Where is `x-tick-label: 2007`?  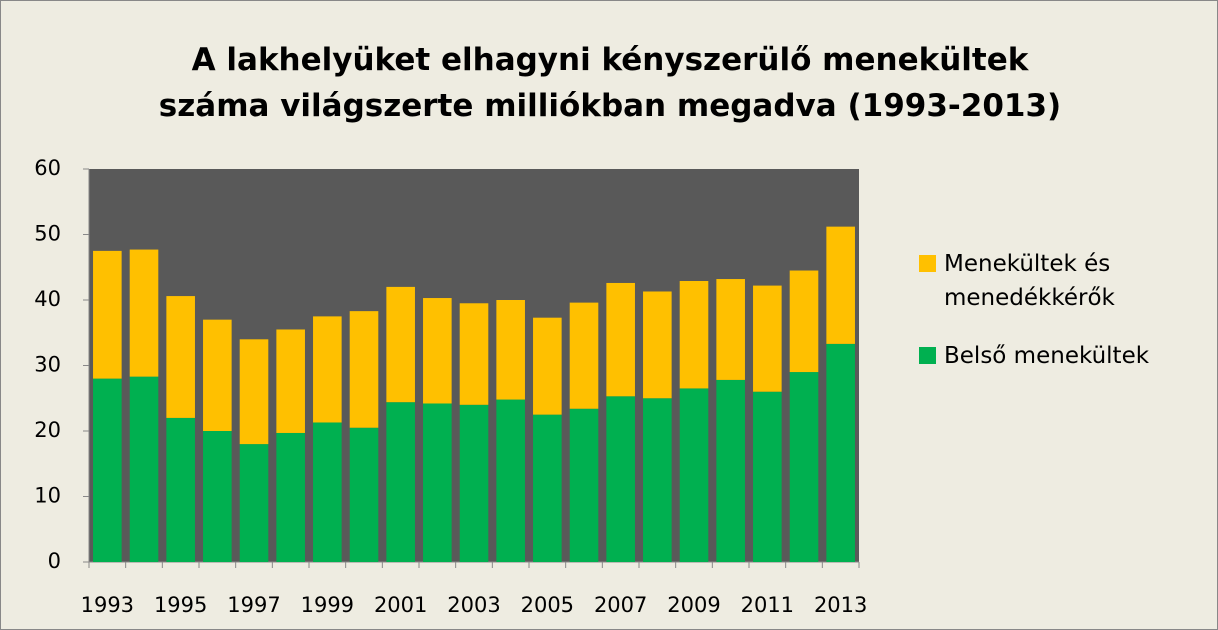 x-tick-label: 2007 is located at coordinates (620, 605).